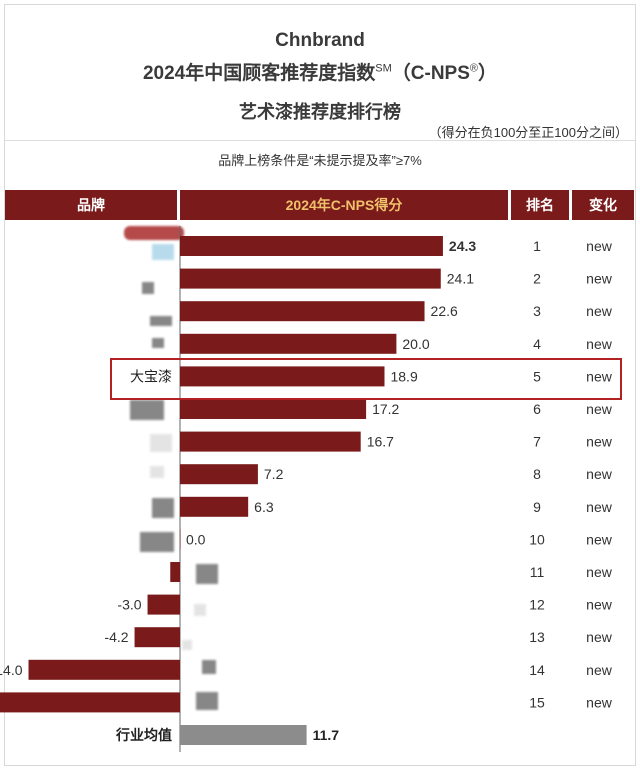 The image size is (640, 770). I want to click on rank-value: 11, so click(537, 572).